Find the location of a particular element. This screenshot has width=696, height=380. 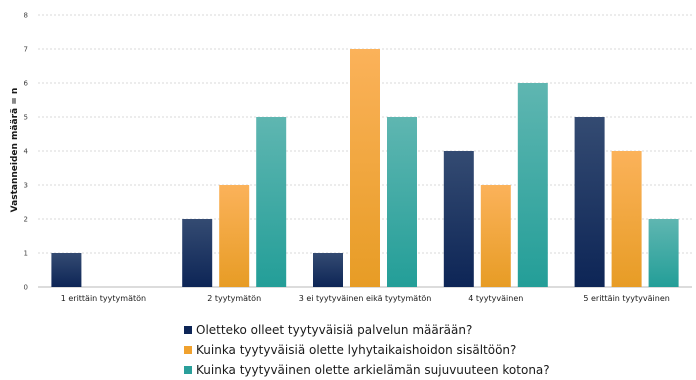

y-tick-label: 0 is located at coordinates (26, 288).